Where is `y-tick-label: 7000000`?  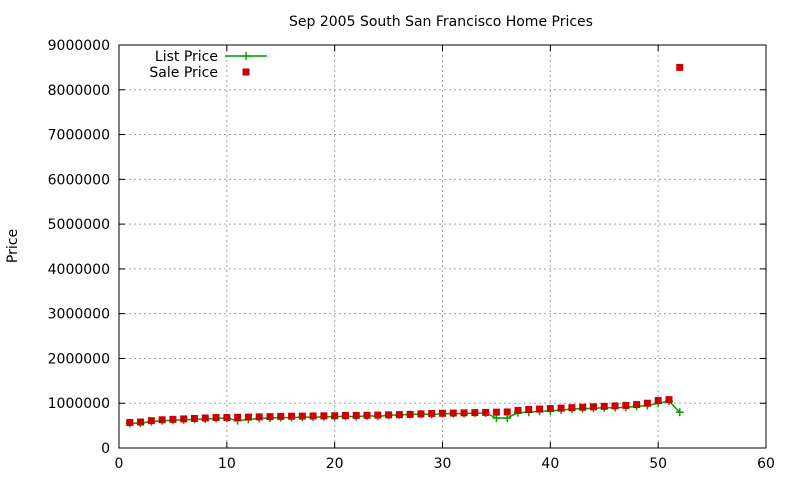
y-tick-label: 7000000 is located at coordinates (79, 136).